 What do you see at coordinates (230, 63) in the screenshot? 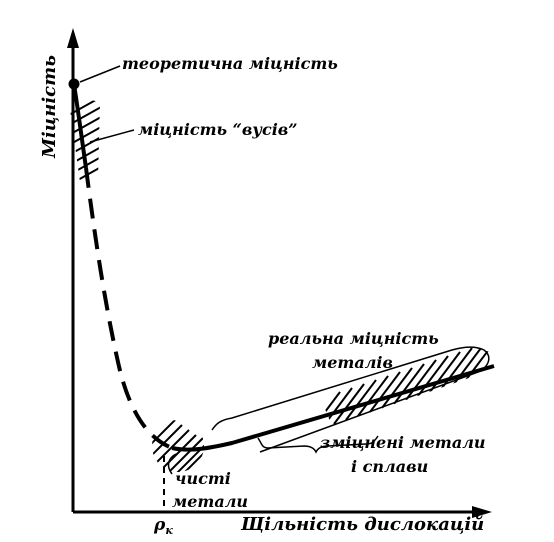
I see `theoretical-strength-label: теоретична міцність` at bounding box center [230, 63].